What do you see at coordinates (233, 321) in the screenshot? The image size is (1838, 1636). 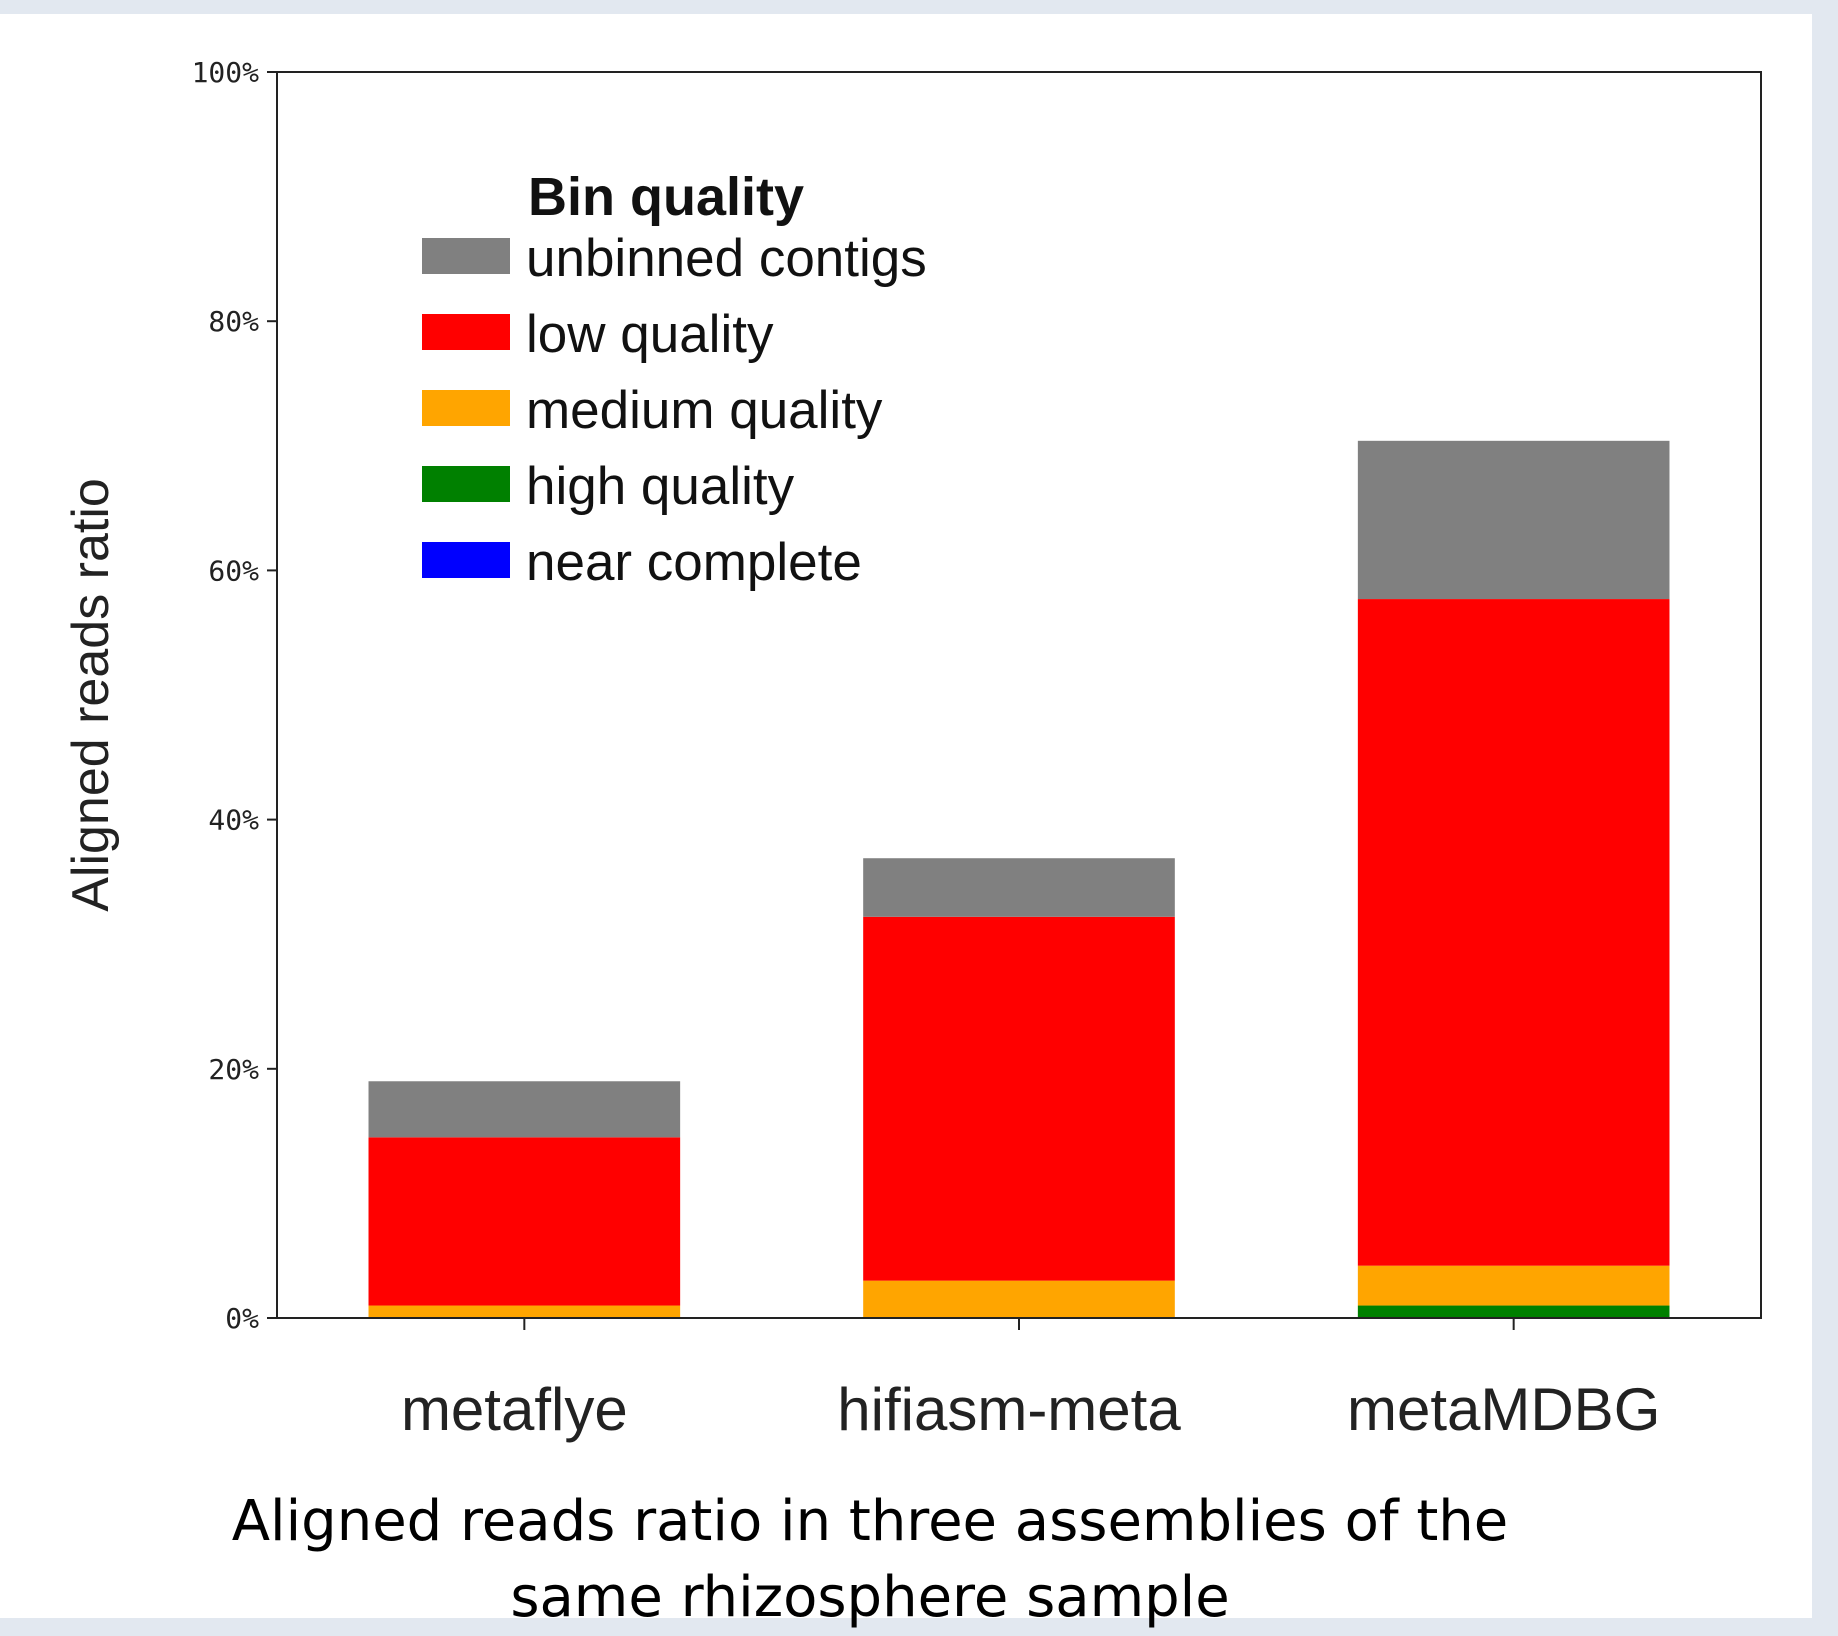 I see `y-tick-label: 80%` at bounding box center [233, 321].